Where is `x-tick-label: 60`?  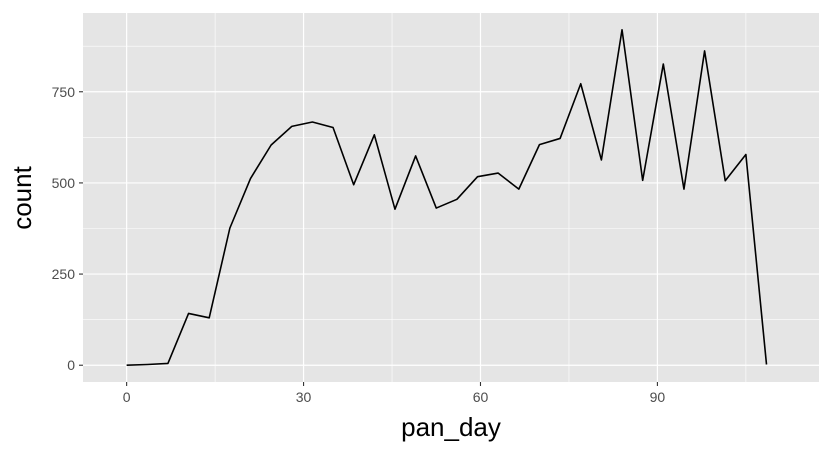 x-tick-label: 60 is located at coordinates (481, 397).